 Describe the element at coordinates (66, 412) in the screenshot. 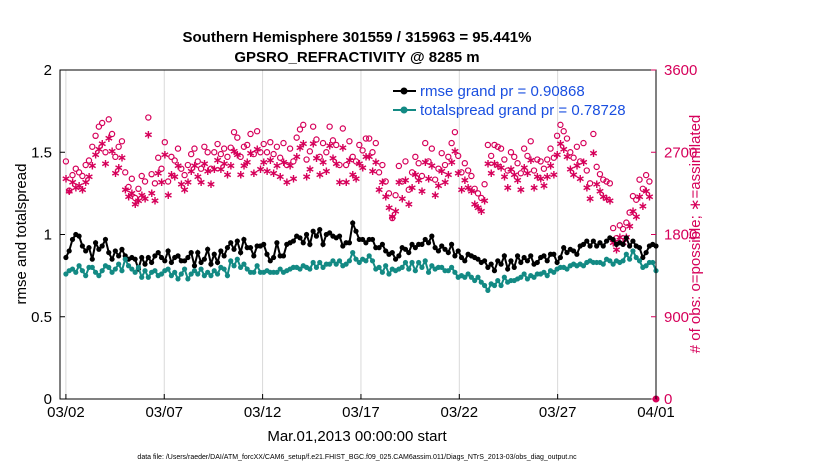

I see `x-tick-label: 03/02` at that location.